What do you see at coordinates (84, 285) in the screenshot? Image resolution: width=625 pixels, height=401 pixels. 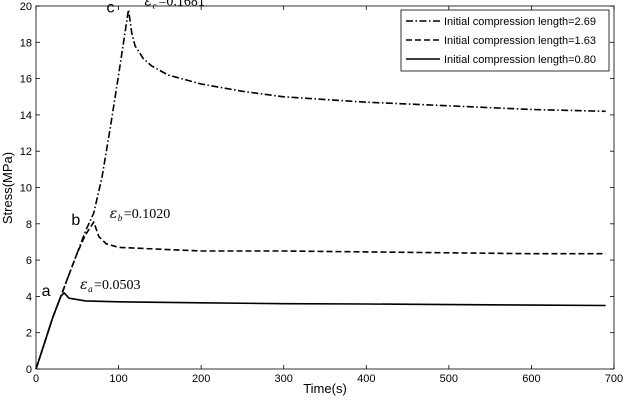 I see `strain-symbol-a: ε` at bounding box center [84, 285].